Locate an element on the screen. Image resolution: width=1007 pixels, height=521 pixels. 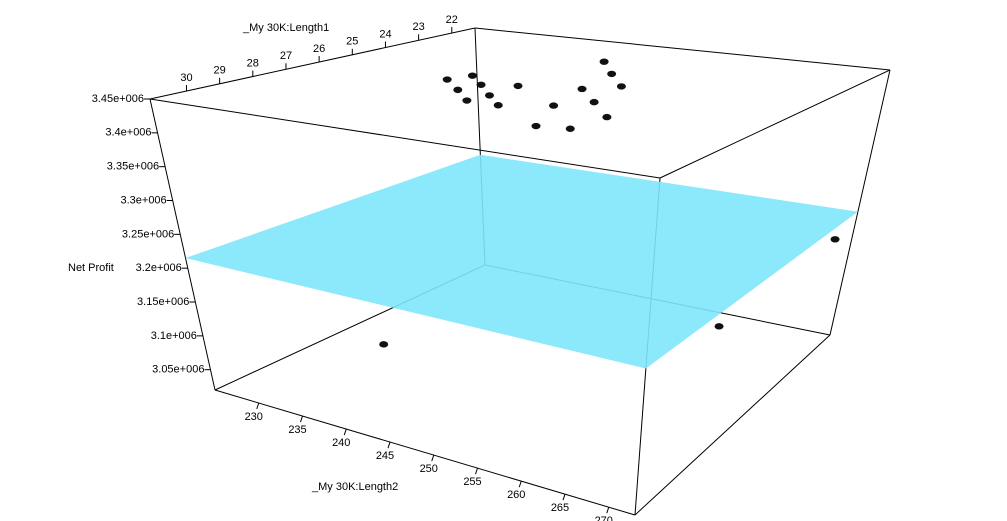
y-axis-title: _My 30K:Length1 is located at coordinates (285, 28).